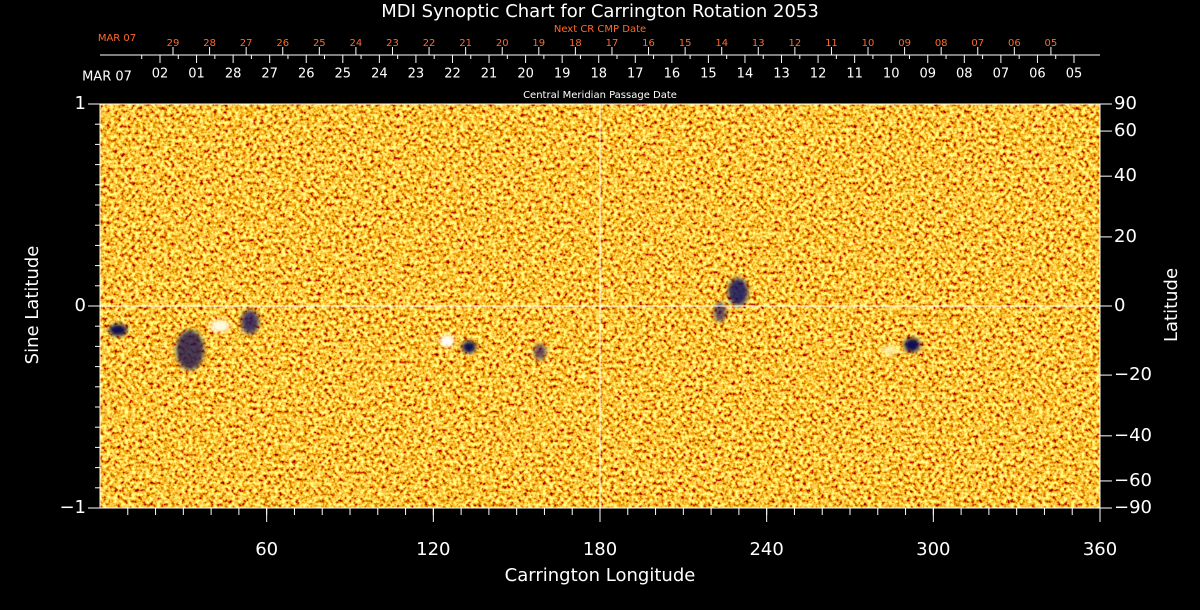  What do you see at coordinates (514, 324) in the screenshot?
I see `active-regions` at bounding box center [514, 324].